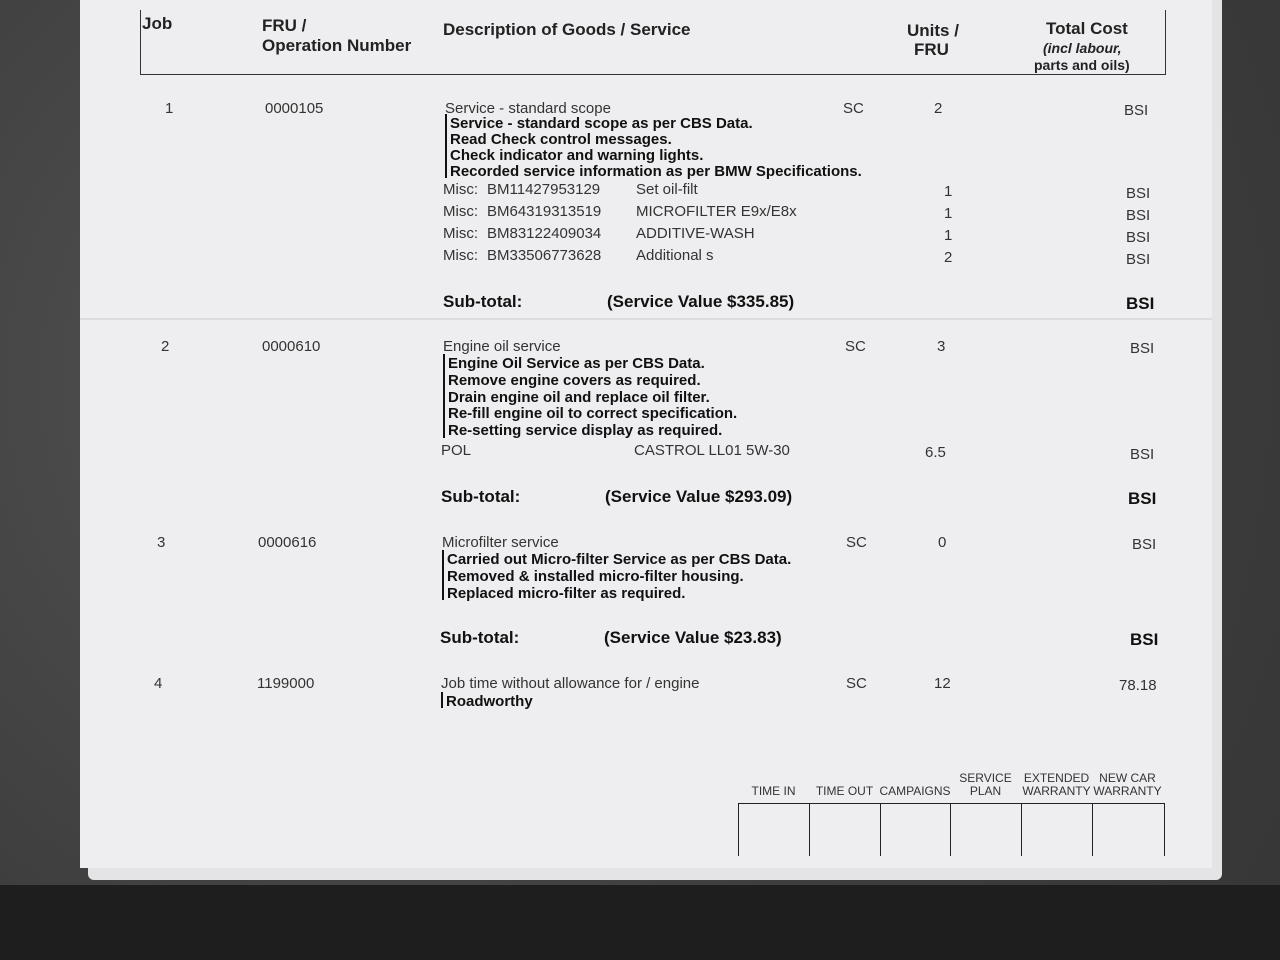  What do you see at coordinates (294, 108) in the screenshot?
I see `fru-number: 0000105` at bounding box center [294, 108].